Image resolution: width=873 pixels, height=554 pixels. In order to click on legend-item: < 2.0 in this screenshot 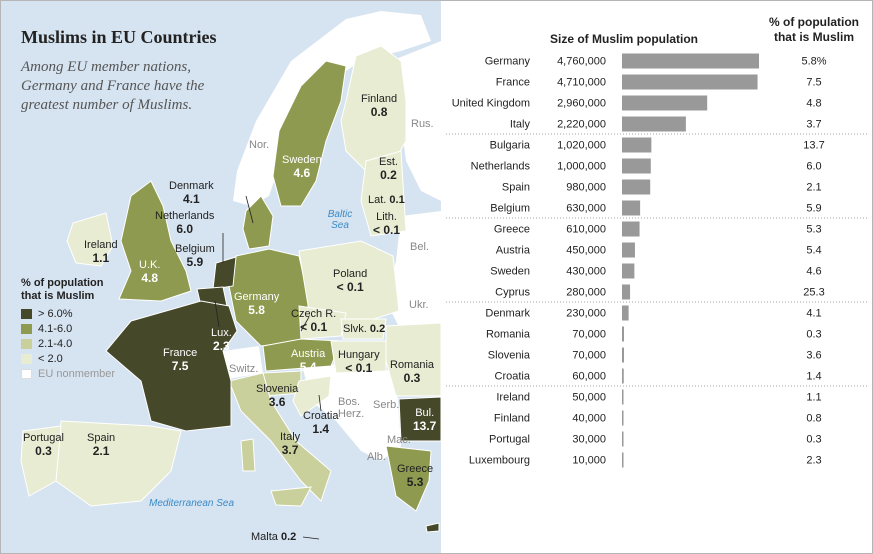, I will do `click(68, 358)`.